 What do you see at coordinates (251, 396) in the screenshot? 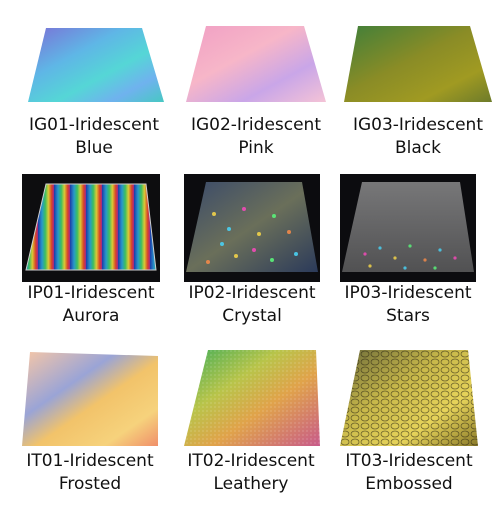
I see `product-image-it02` at bounding box center [251, 396].